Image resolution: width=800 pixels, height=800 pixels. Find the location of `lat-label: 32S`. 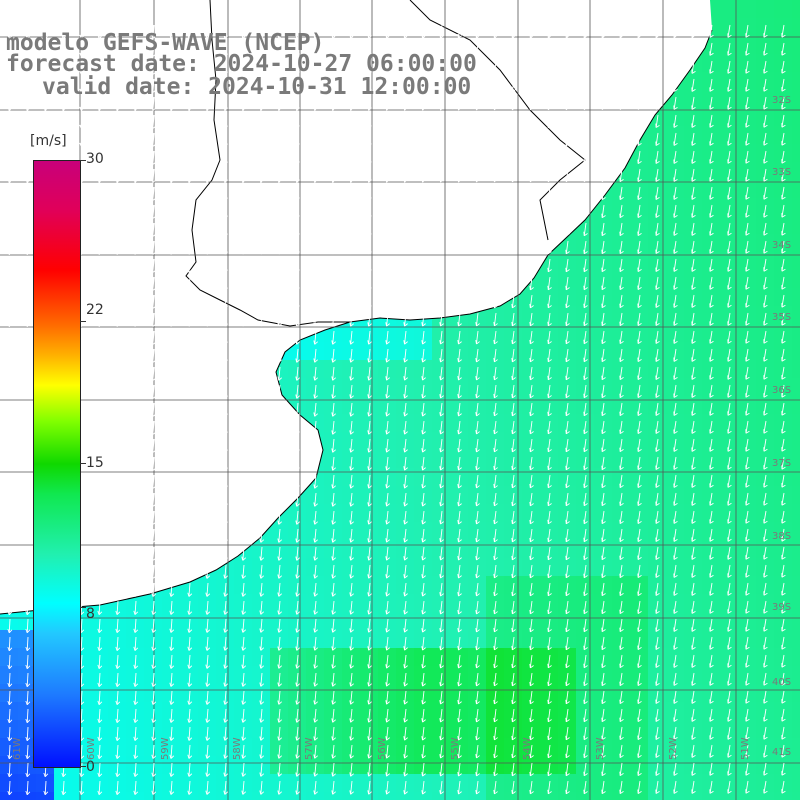

lat-label: 32S is located at coordinates (781, 100).